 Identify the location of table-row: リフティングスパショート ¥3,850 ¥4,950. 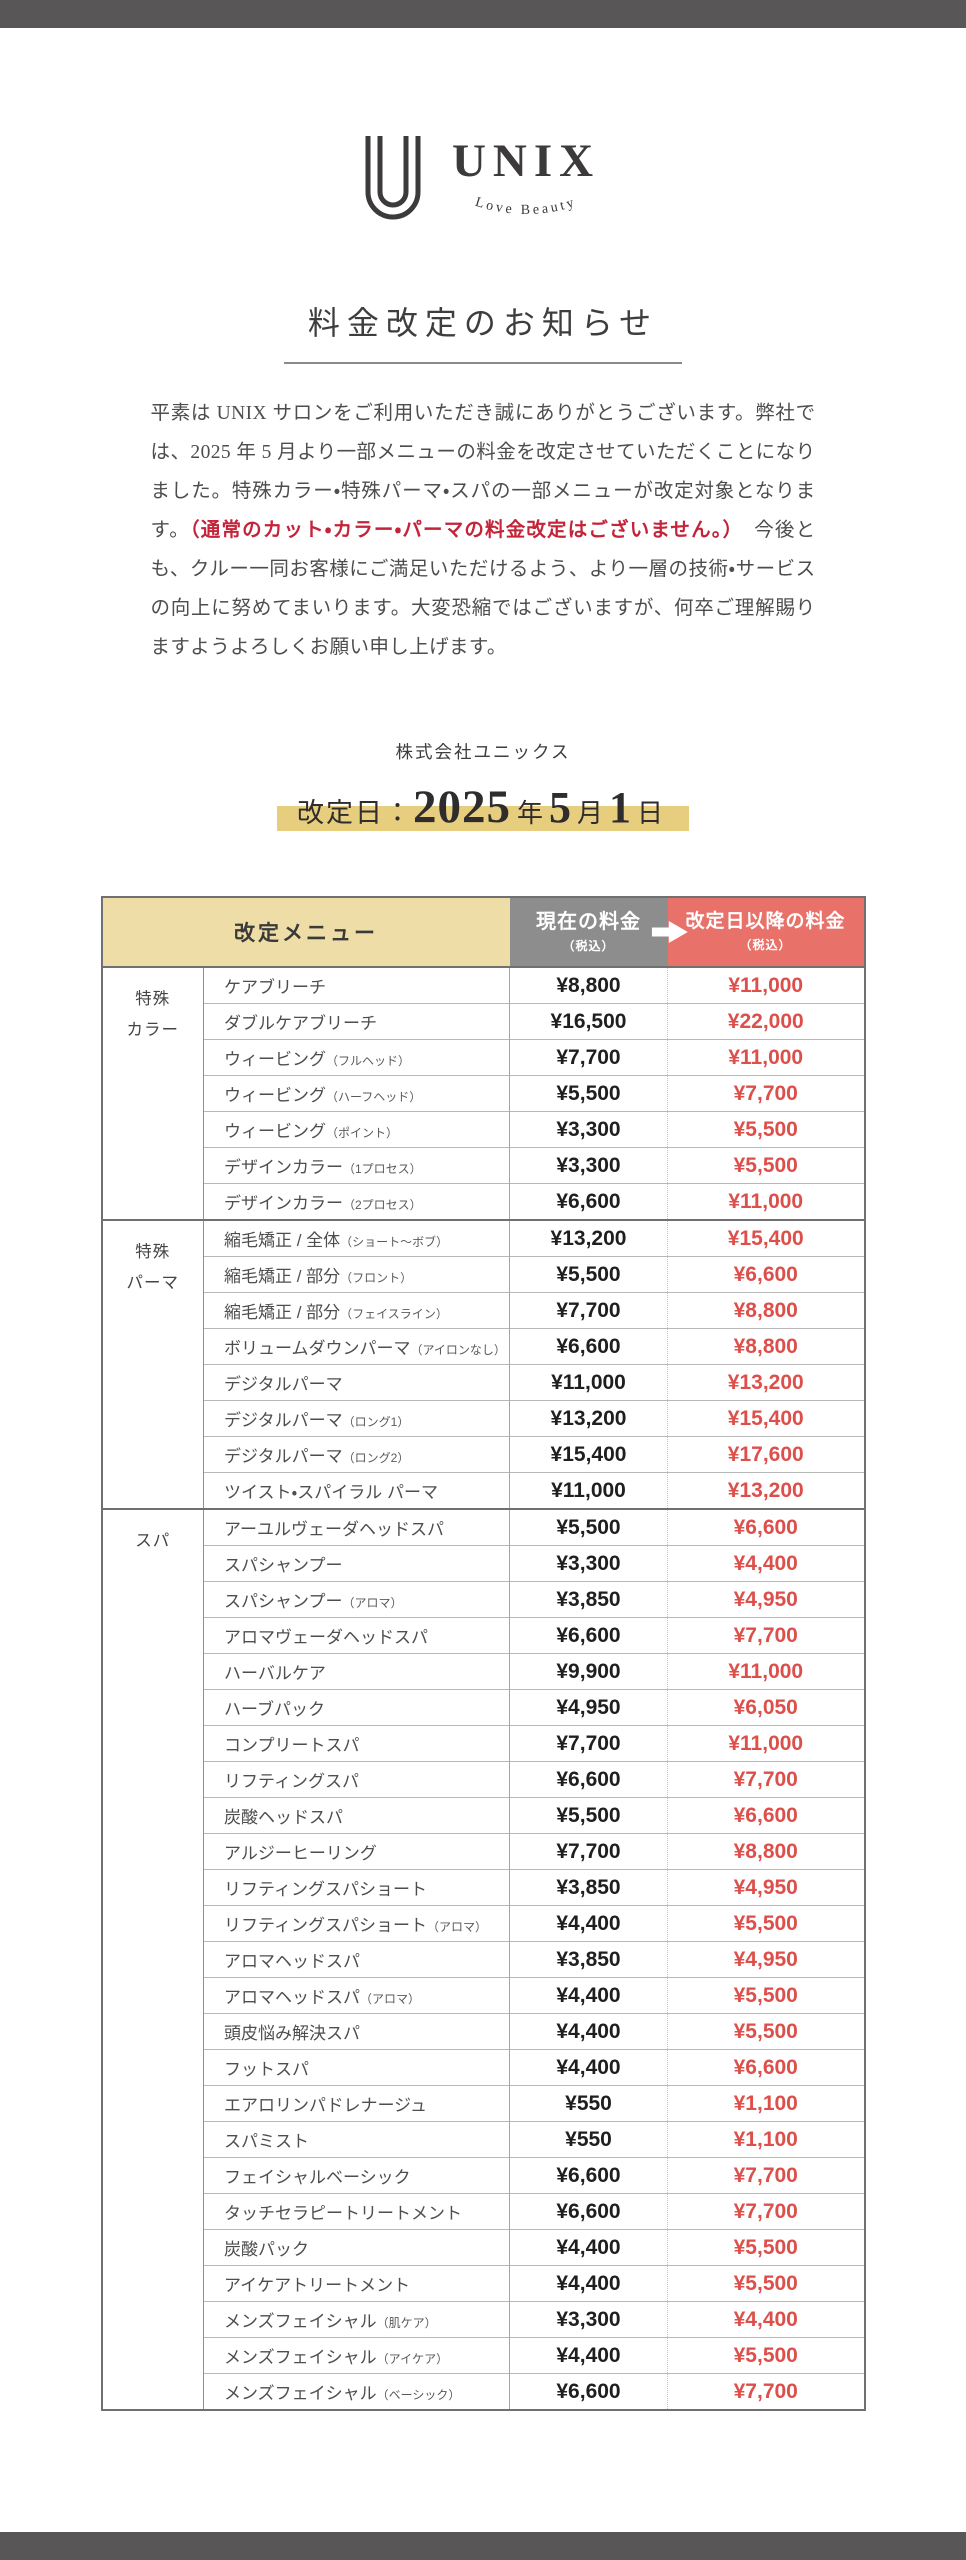
(483, 1887).